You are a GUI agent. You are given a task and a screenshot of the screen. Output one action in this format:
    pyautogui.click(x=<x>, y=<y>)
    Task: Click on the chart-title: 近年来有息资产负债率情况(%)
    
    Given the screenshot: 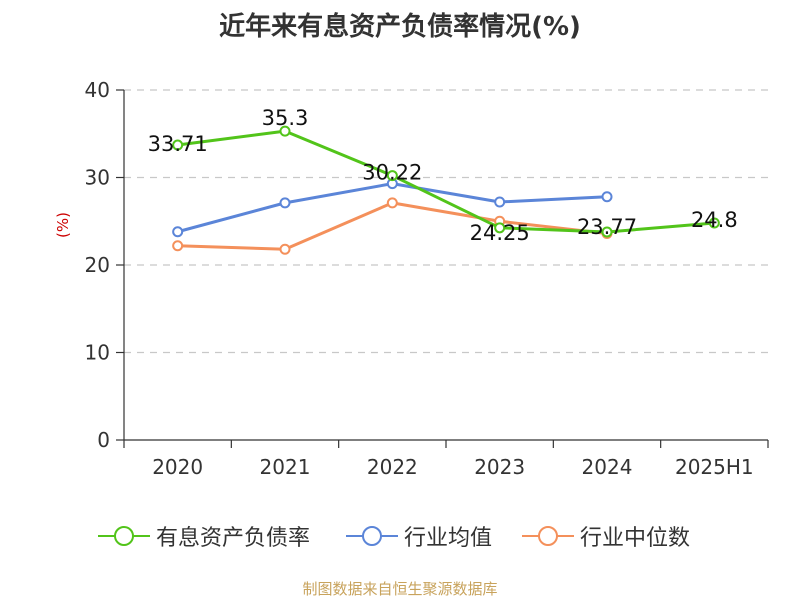 What is the action you would take?
    pyautogui.click(x=400, y=27)
    